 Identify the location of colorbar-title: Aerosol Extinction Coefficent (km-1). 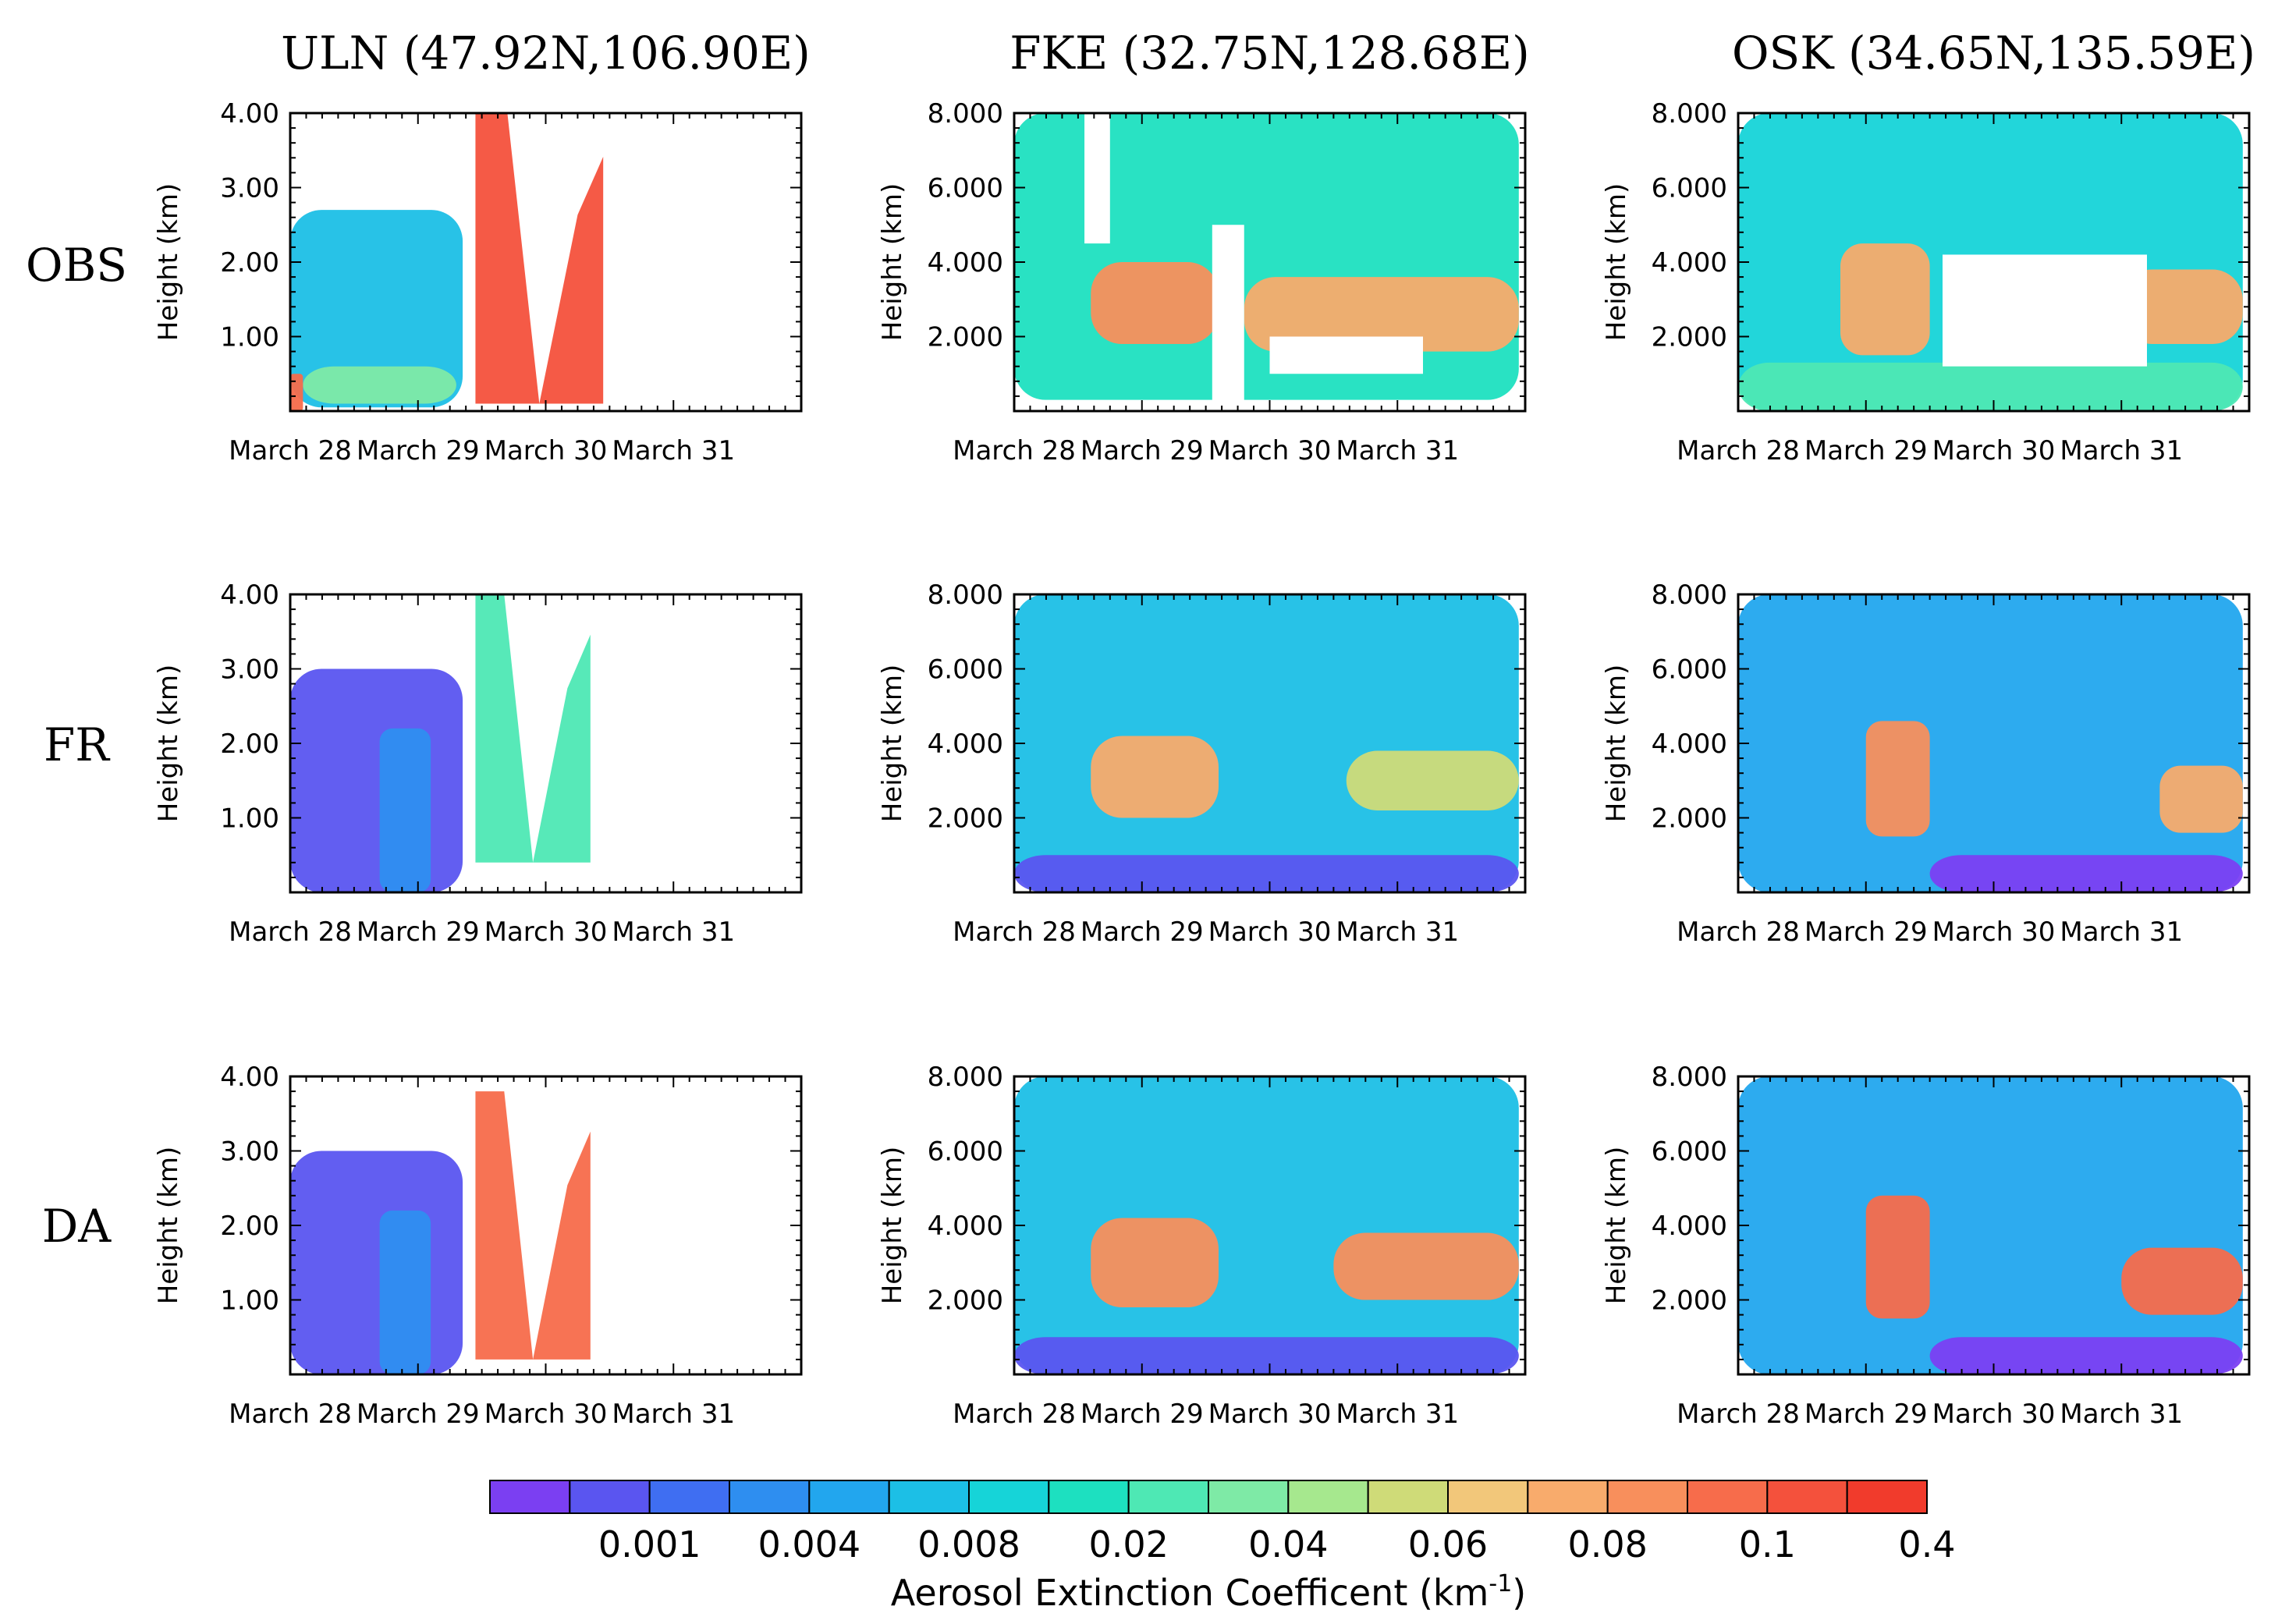
(1209, 1592).